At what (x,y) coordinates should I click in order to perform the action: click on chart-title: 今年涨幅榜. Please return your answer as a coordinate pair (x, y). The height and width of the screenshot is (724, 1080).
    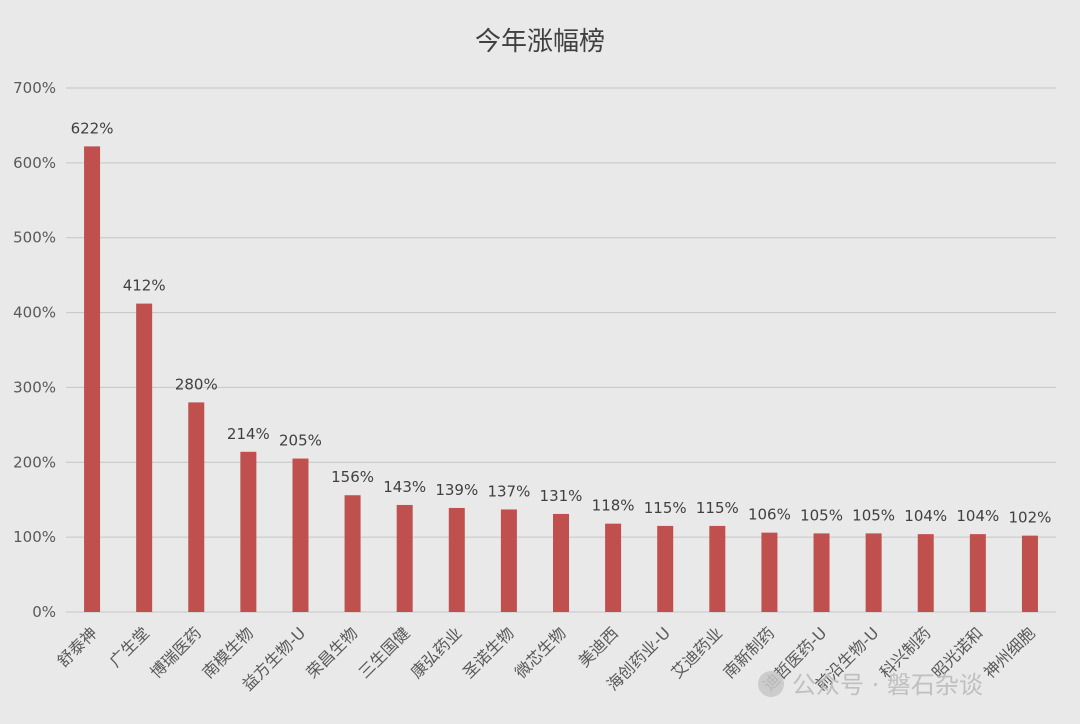
    Looking at the image, I should click on (540, 42).